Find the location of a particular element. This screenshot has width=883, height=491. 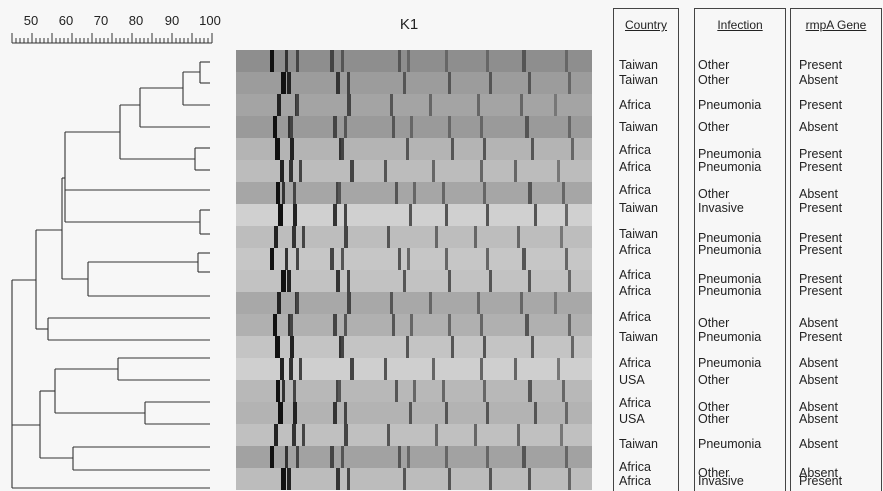

scale-label-50: 50 is located at coordinates (31, 20).